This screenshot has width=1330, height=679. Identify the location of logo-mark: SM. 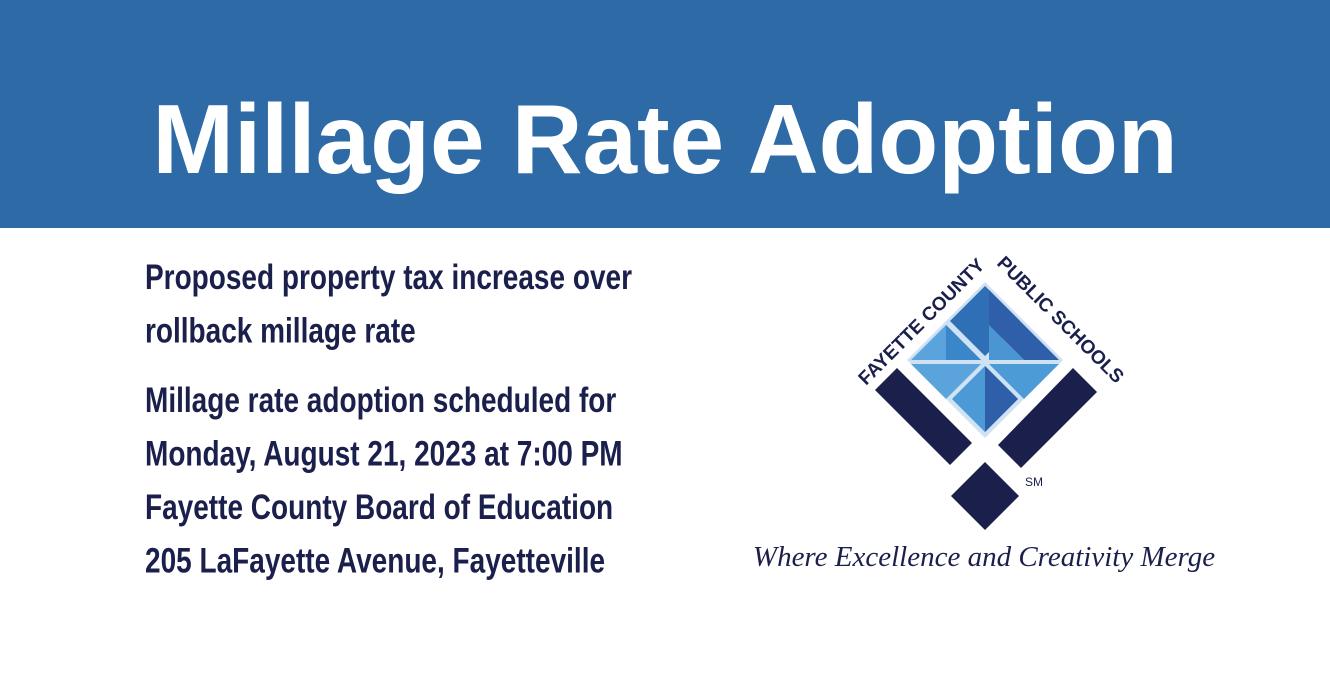
(1034, 482).